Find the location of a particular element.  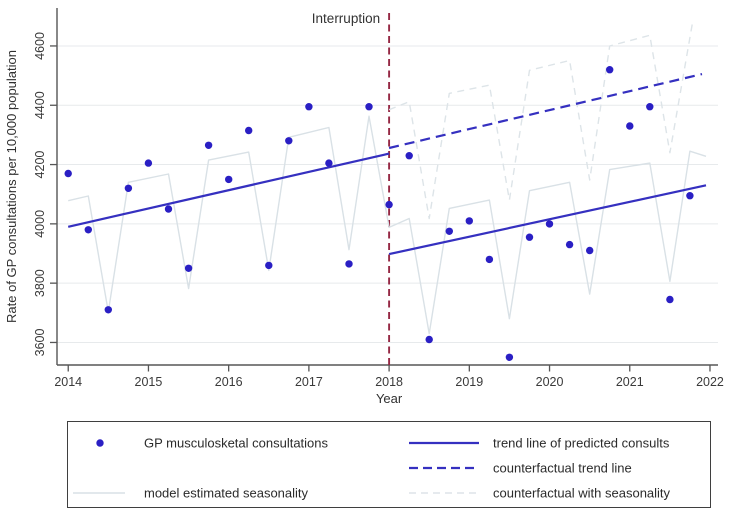

legend-symbol-counterfactual-trend is located at coordinates (444, 468).